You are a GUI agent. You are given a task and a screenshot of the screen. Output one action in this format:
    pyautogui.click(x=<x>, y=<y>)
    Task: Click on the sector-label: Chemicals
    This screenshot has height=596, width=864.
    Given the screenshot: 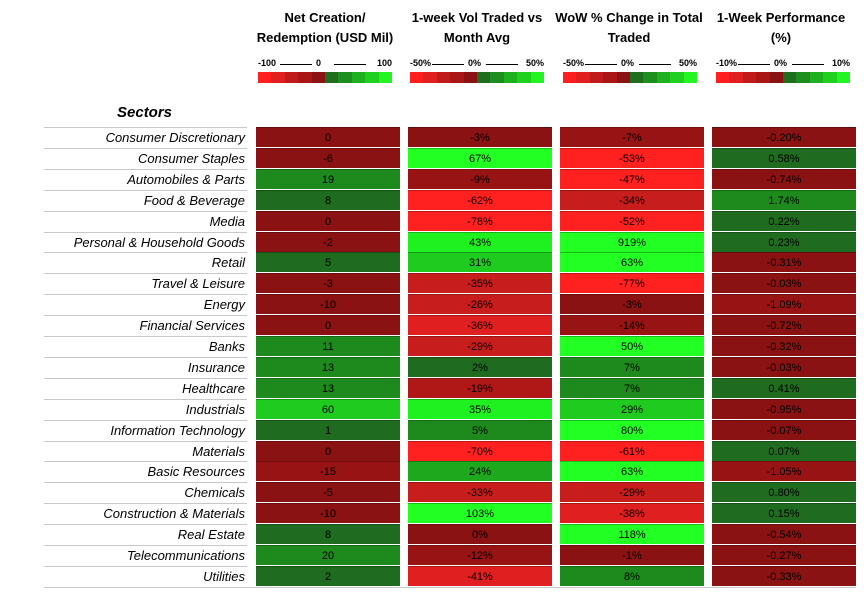 What is the action you would take?
    pyautogui.click(x=145, y=492)
    